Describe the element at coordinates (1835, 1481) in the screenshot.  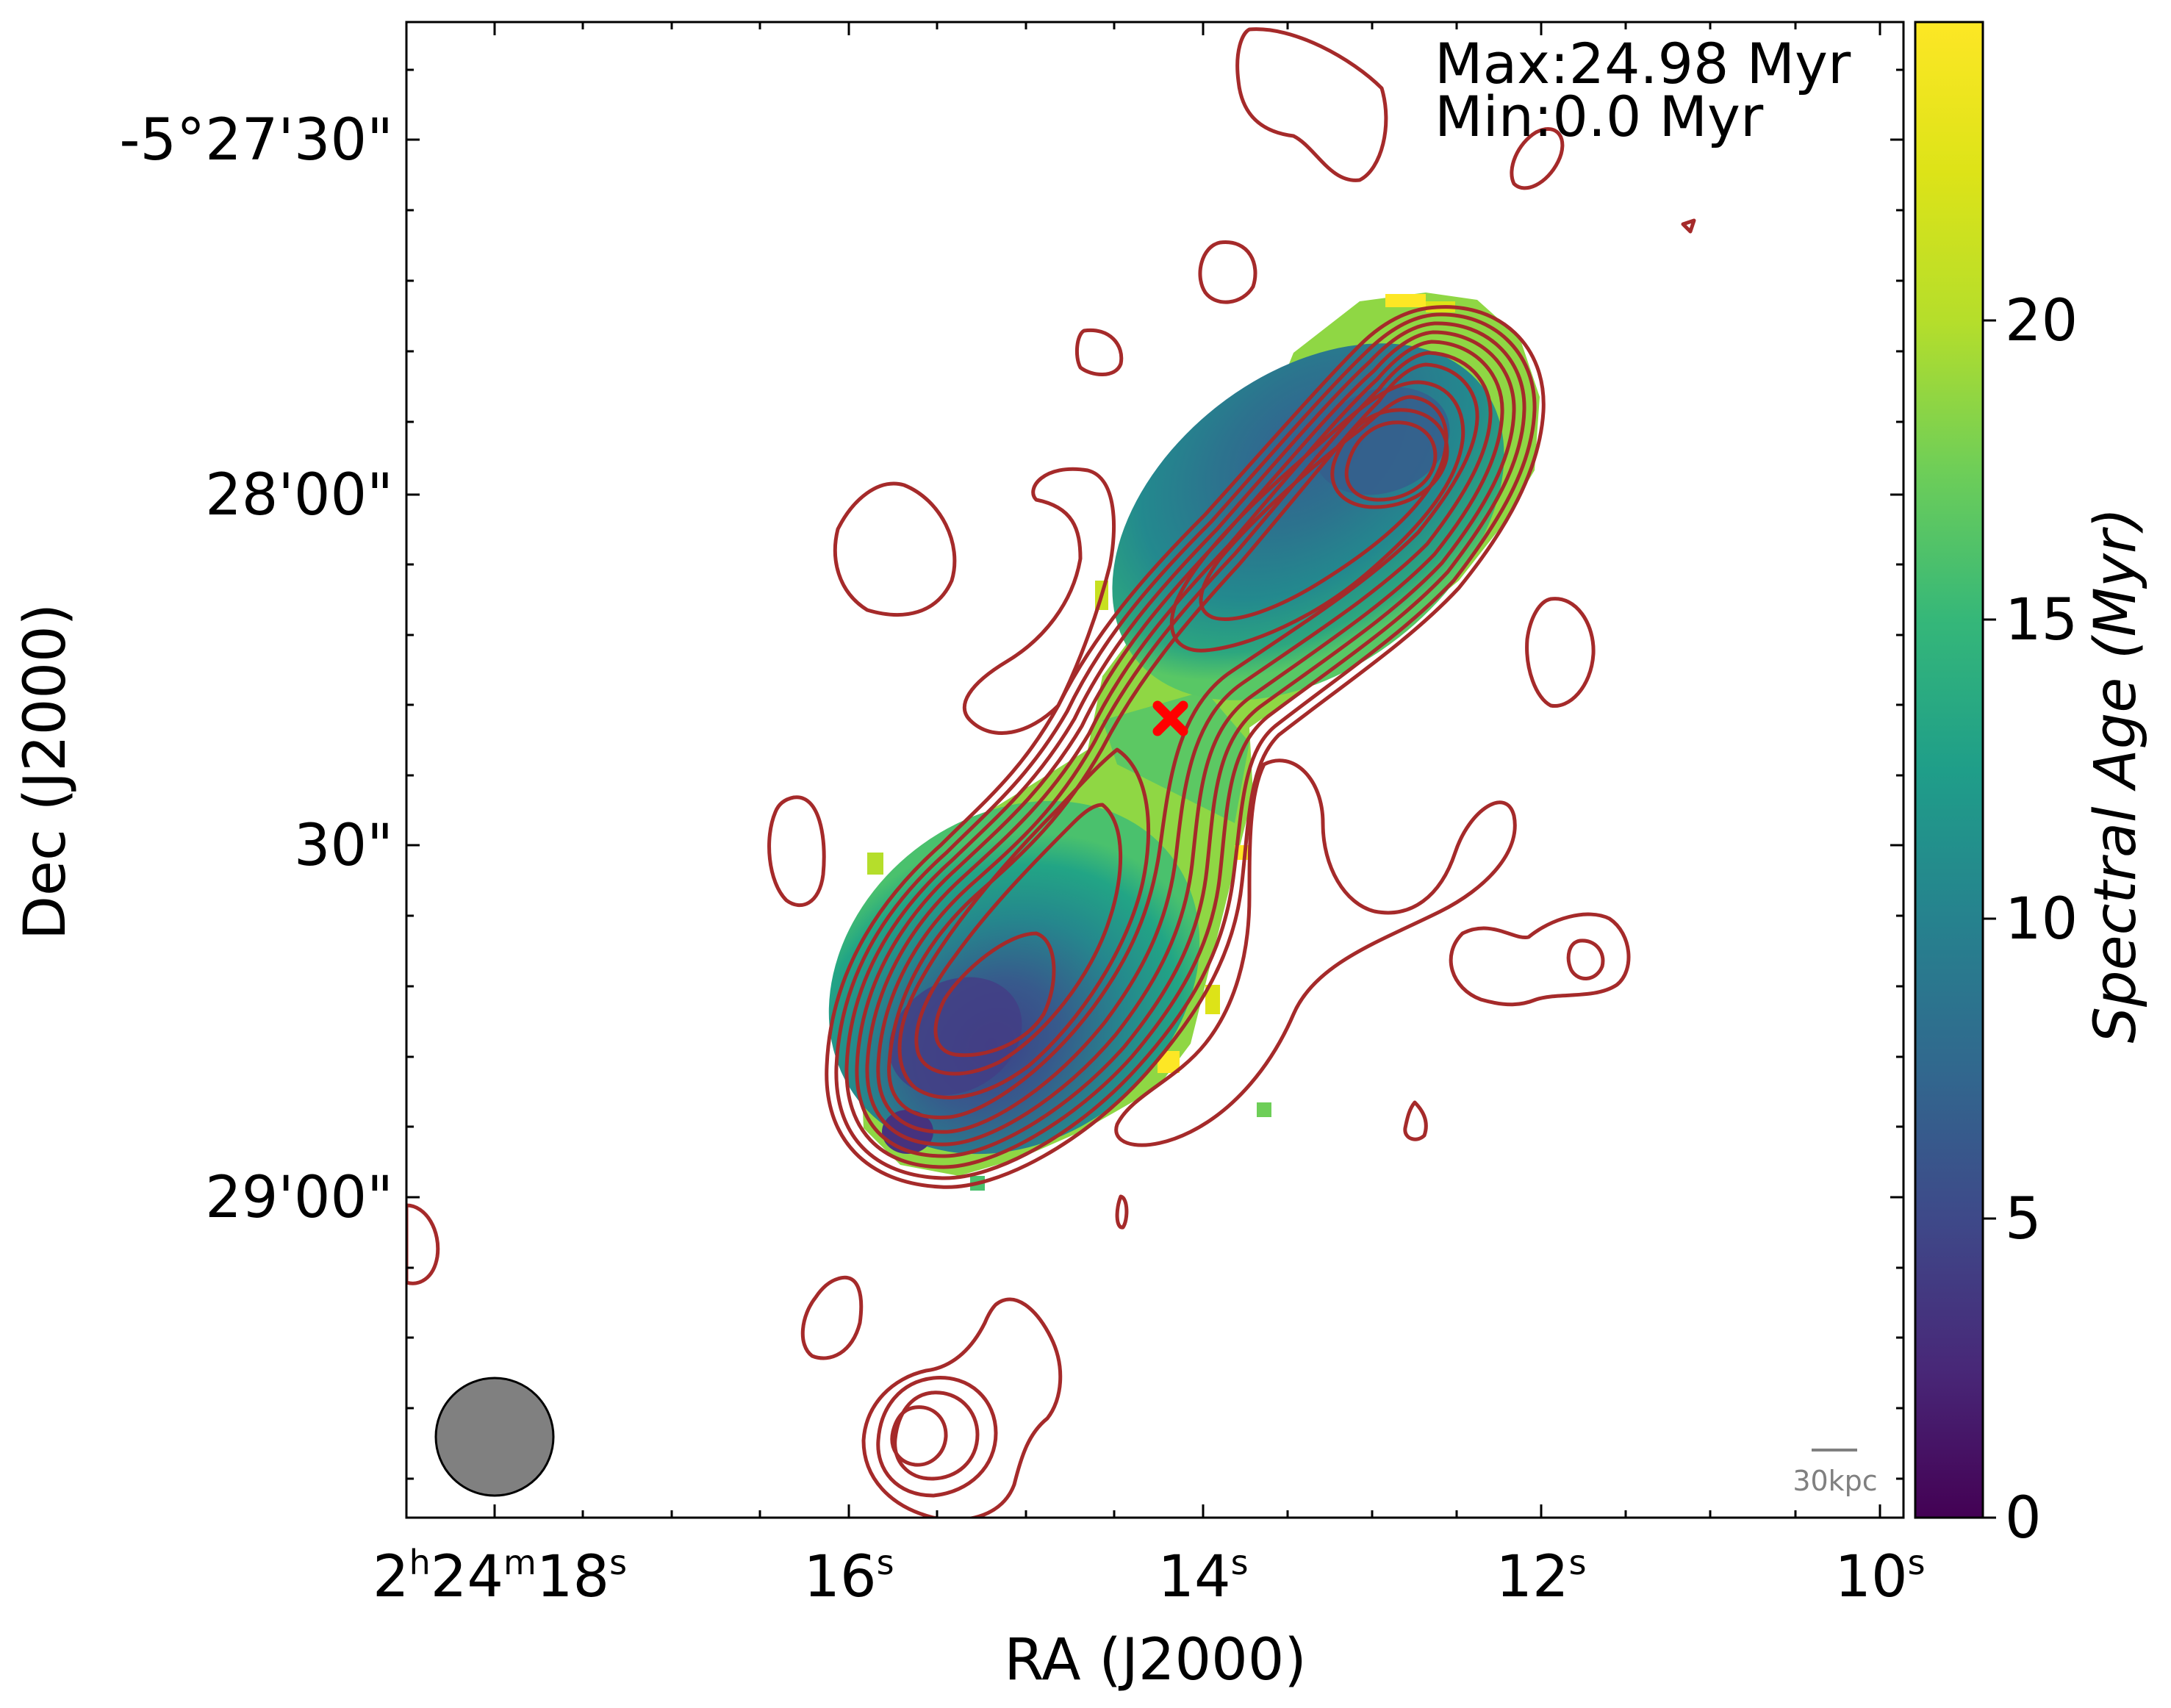
I see `scale-bar-label: 30kpc` at that location.